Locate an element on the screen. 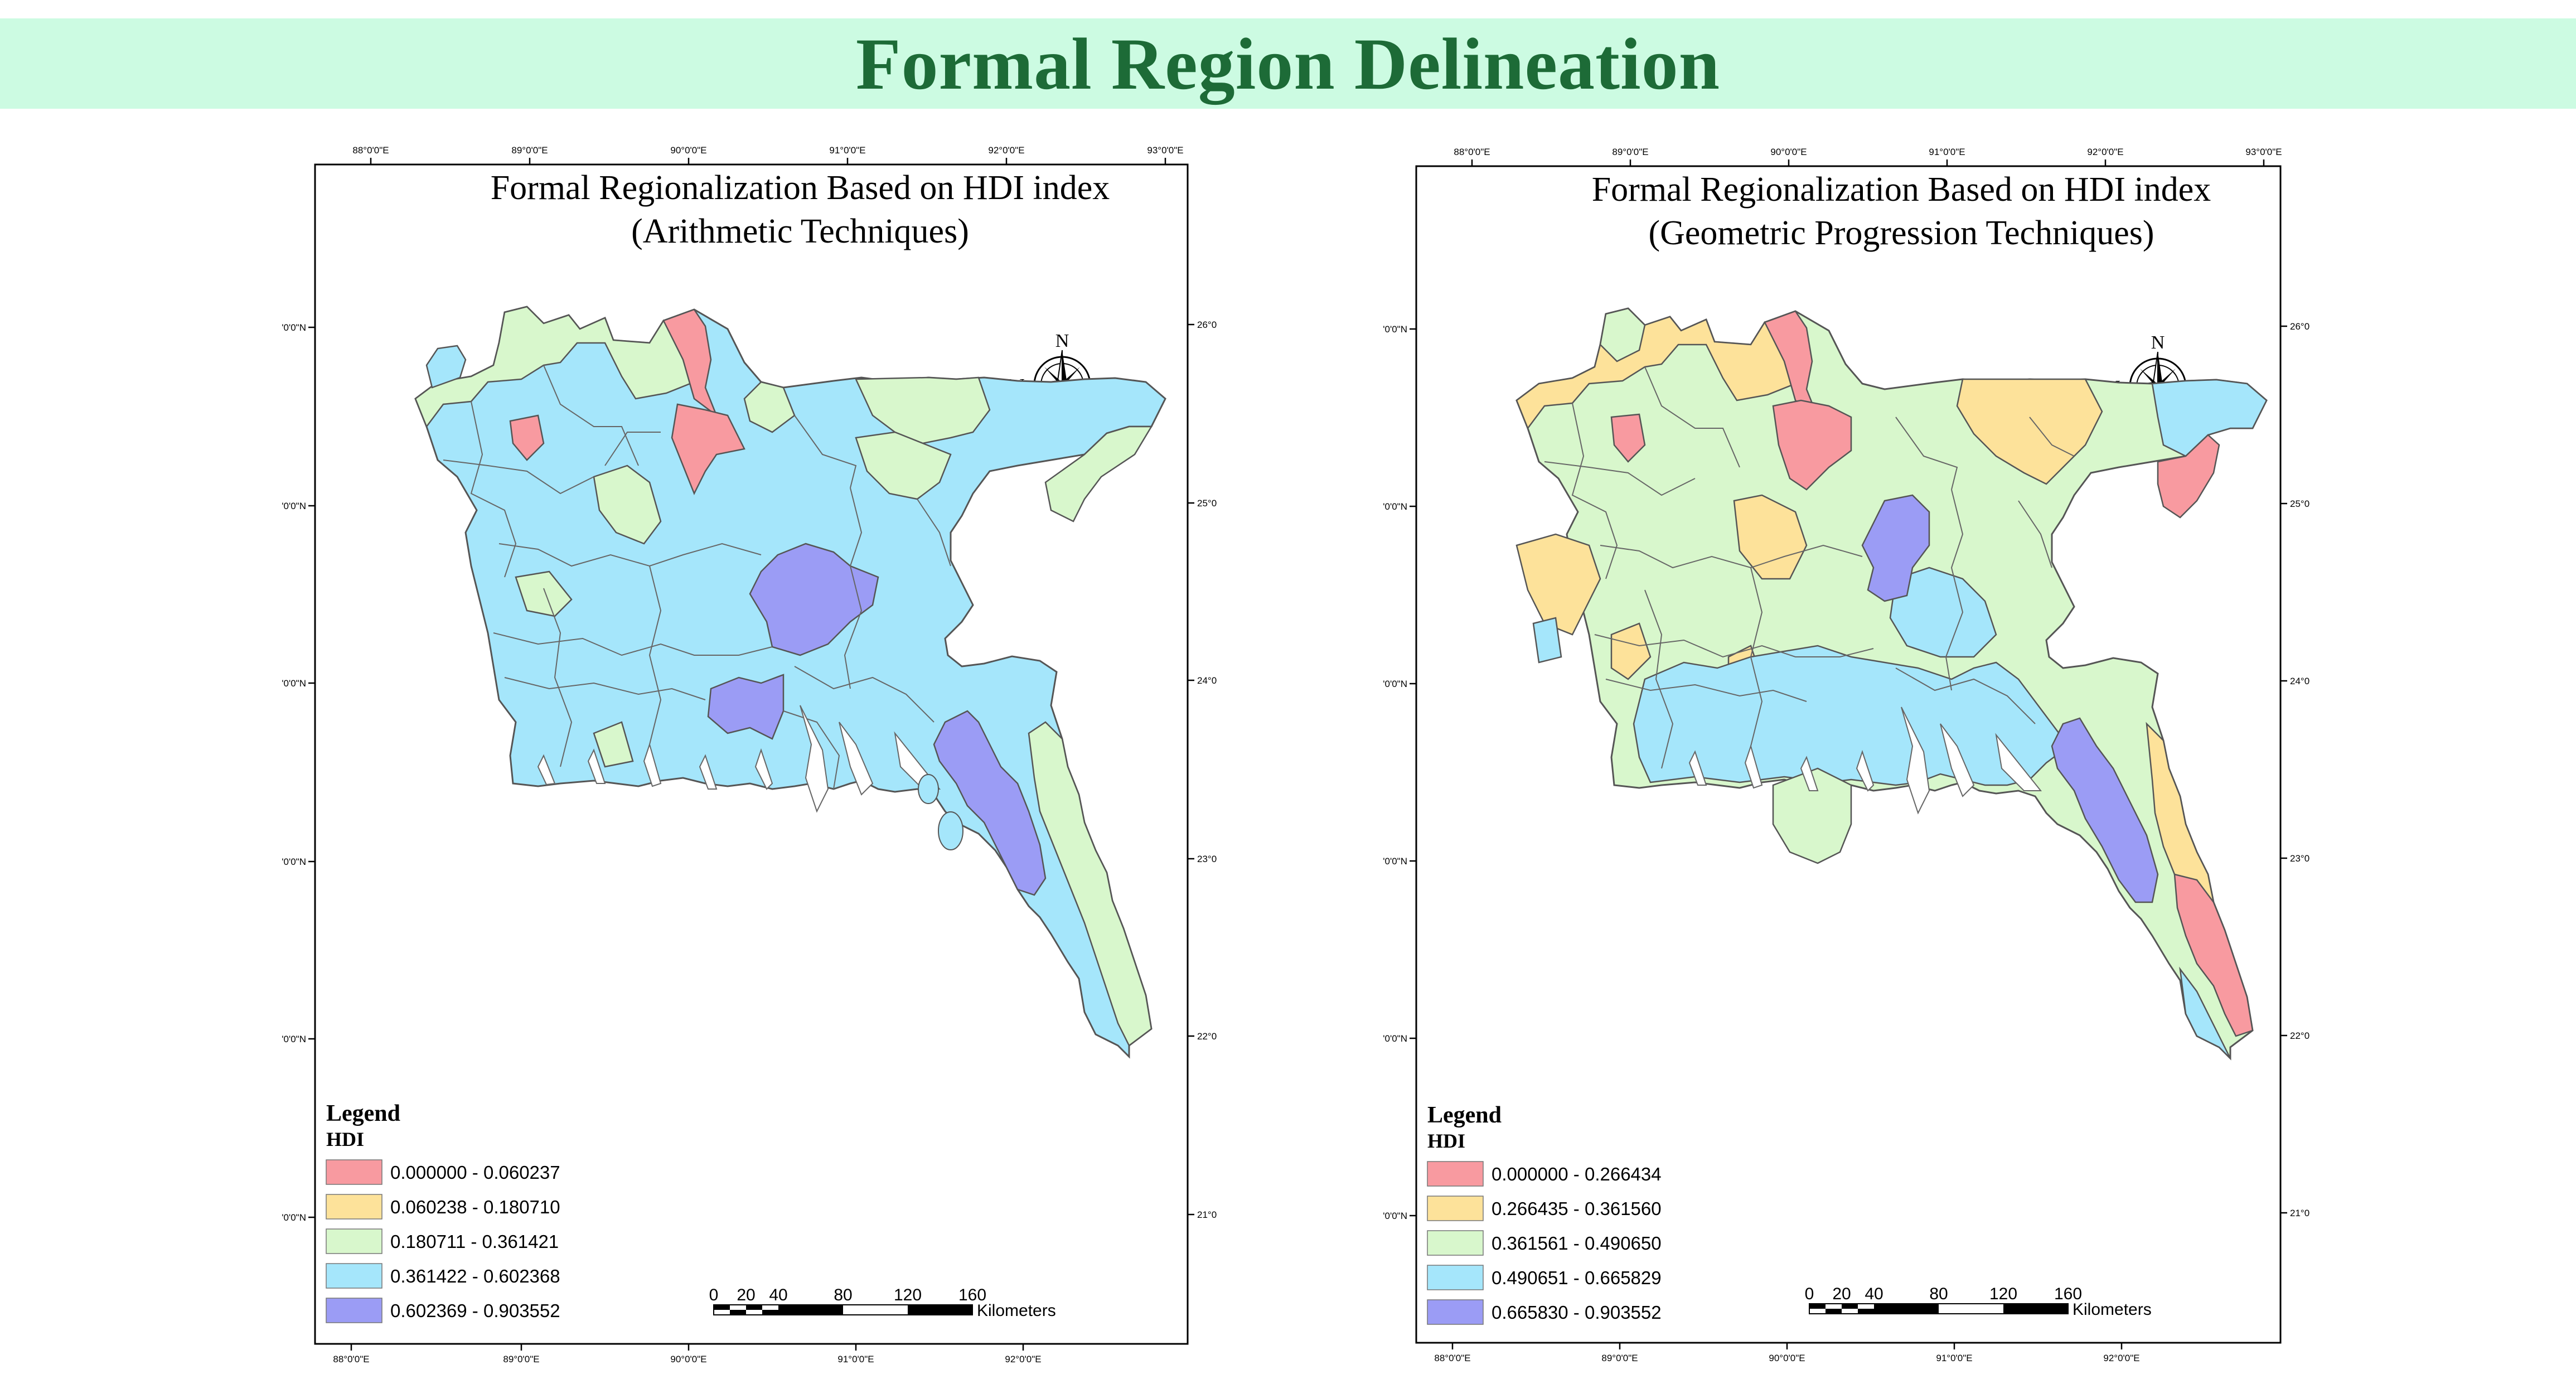 This screenshot has height=1379, width=2576. legend-label: 0.180711 - 0.361421 is located at coordinates (474, 1241).